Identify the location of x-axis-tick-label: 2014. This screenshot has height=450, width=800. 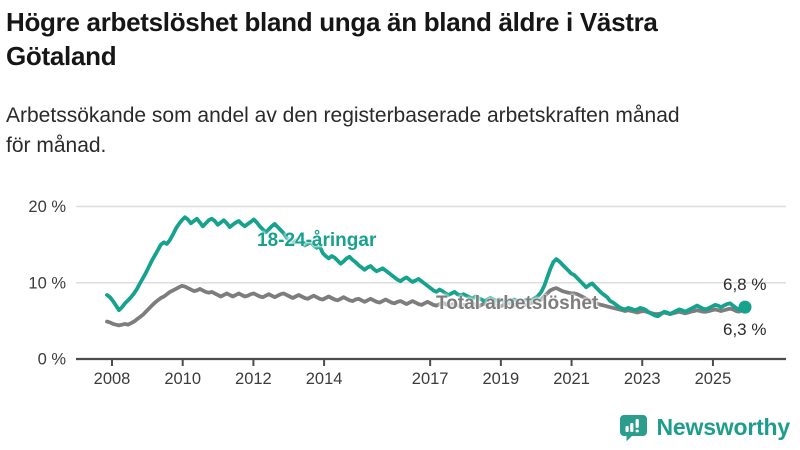
(324, 379).